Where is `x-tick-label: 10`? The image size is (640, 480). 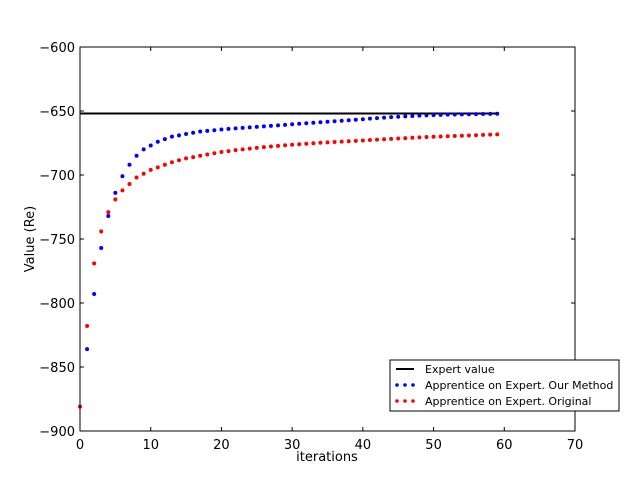
x-tick-label: 10 is located at coordinates (150, 445).